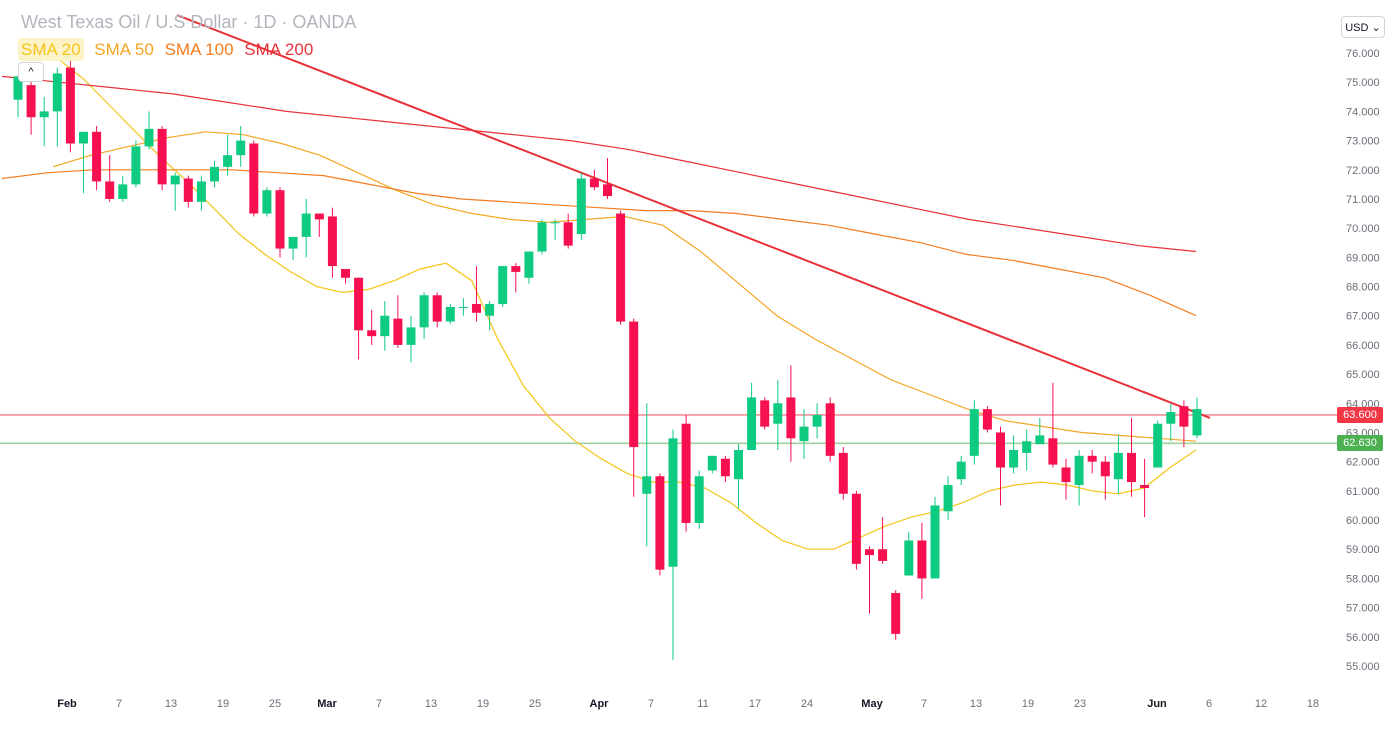  Describe the element at coordinates (807, 704) in the screenshot. I see `x-tick-label: 24` at that location.